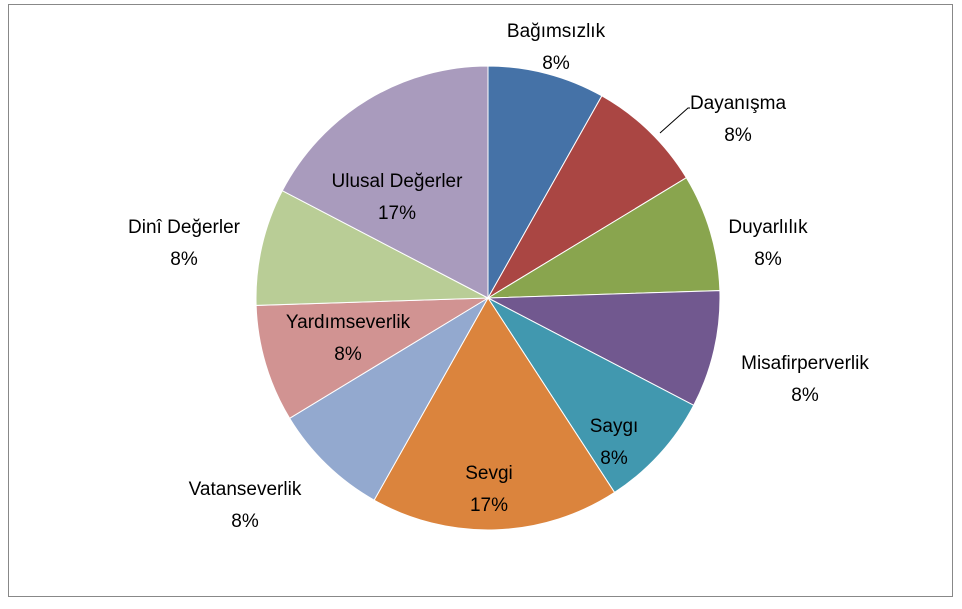 This screenshot has height=609, width=962. What do you see at coordinates (738, 103) in the screenshot?
I see `slice-label: Dayanışma` at bounding box center [738, 103].